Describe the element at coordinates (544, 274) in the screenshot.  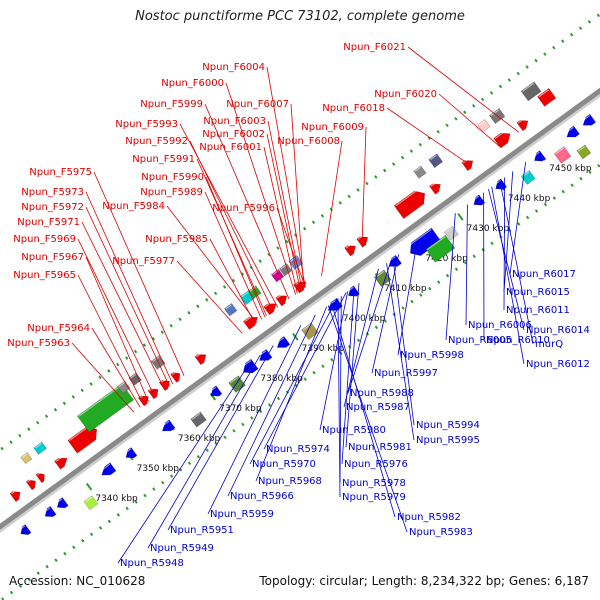
I see `reverse-gene-label: Npun_R6017` at that location.